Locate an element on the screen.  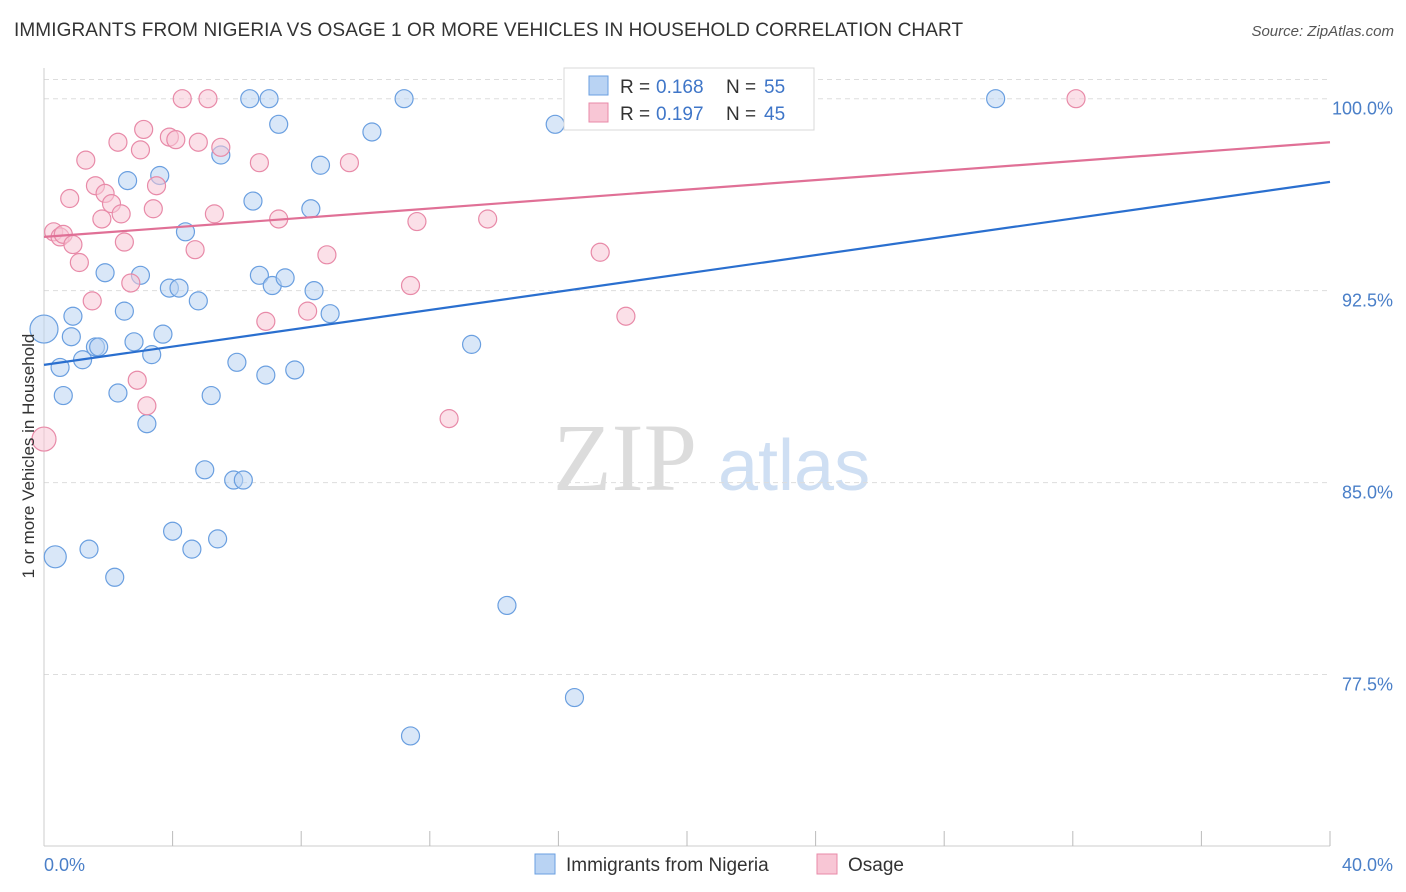
y-tick-label: 85.0% is located at coordinates (1367, 493).